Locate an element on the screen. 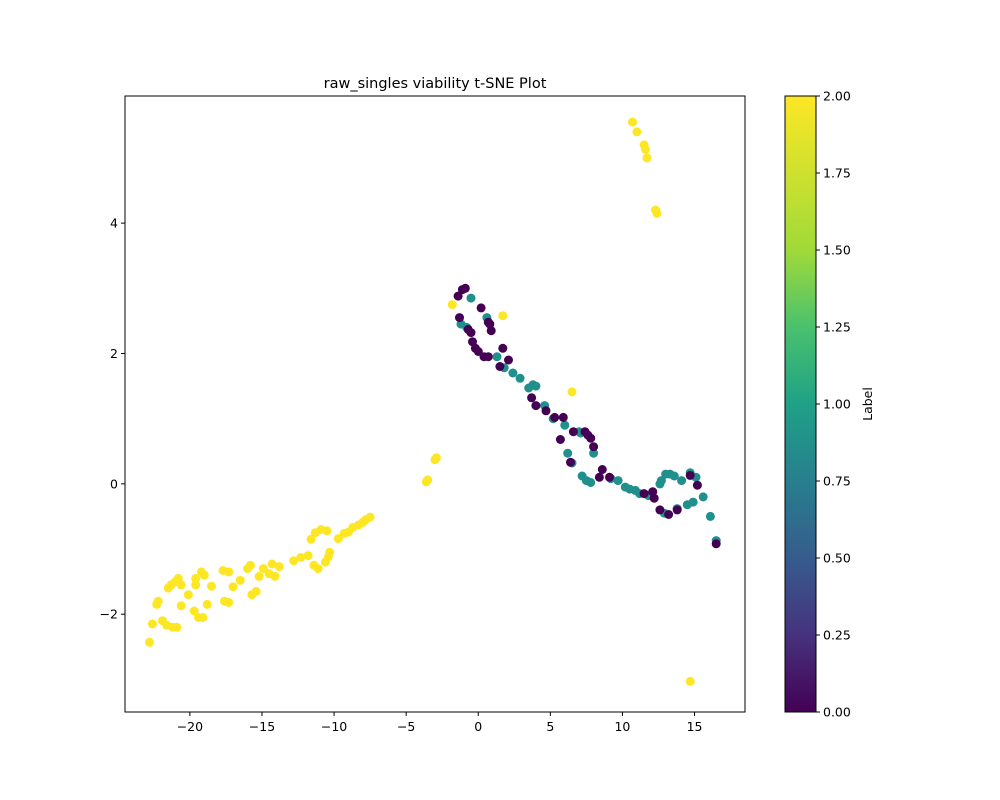 The height and width of the screenshot is (800, 1000). y-tick-label: 2 is located at coordinates (114, 353).